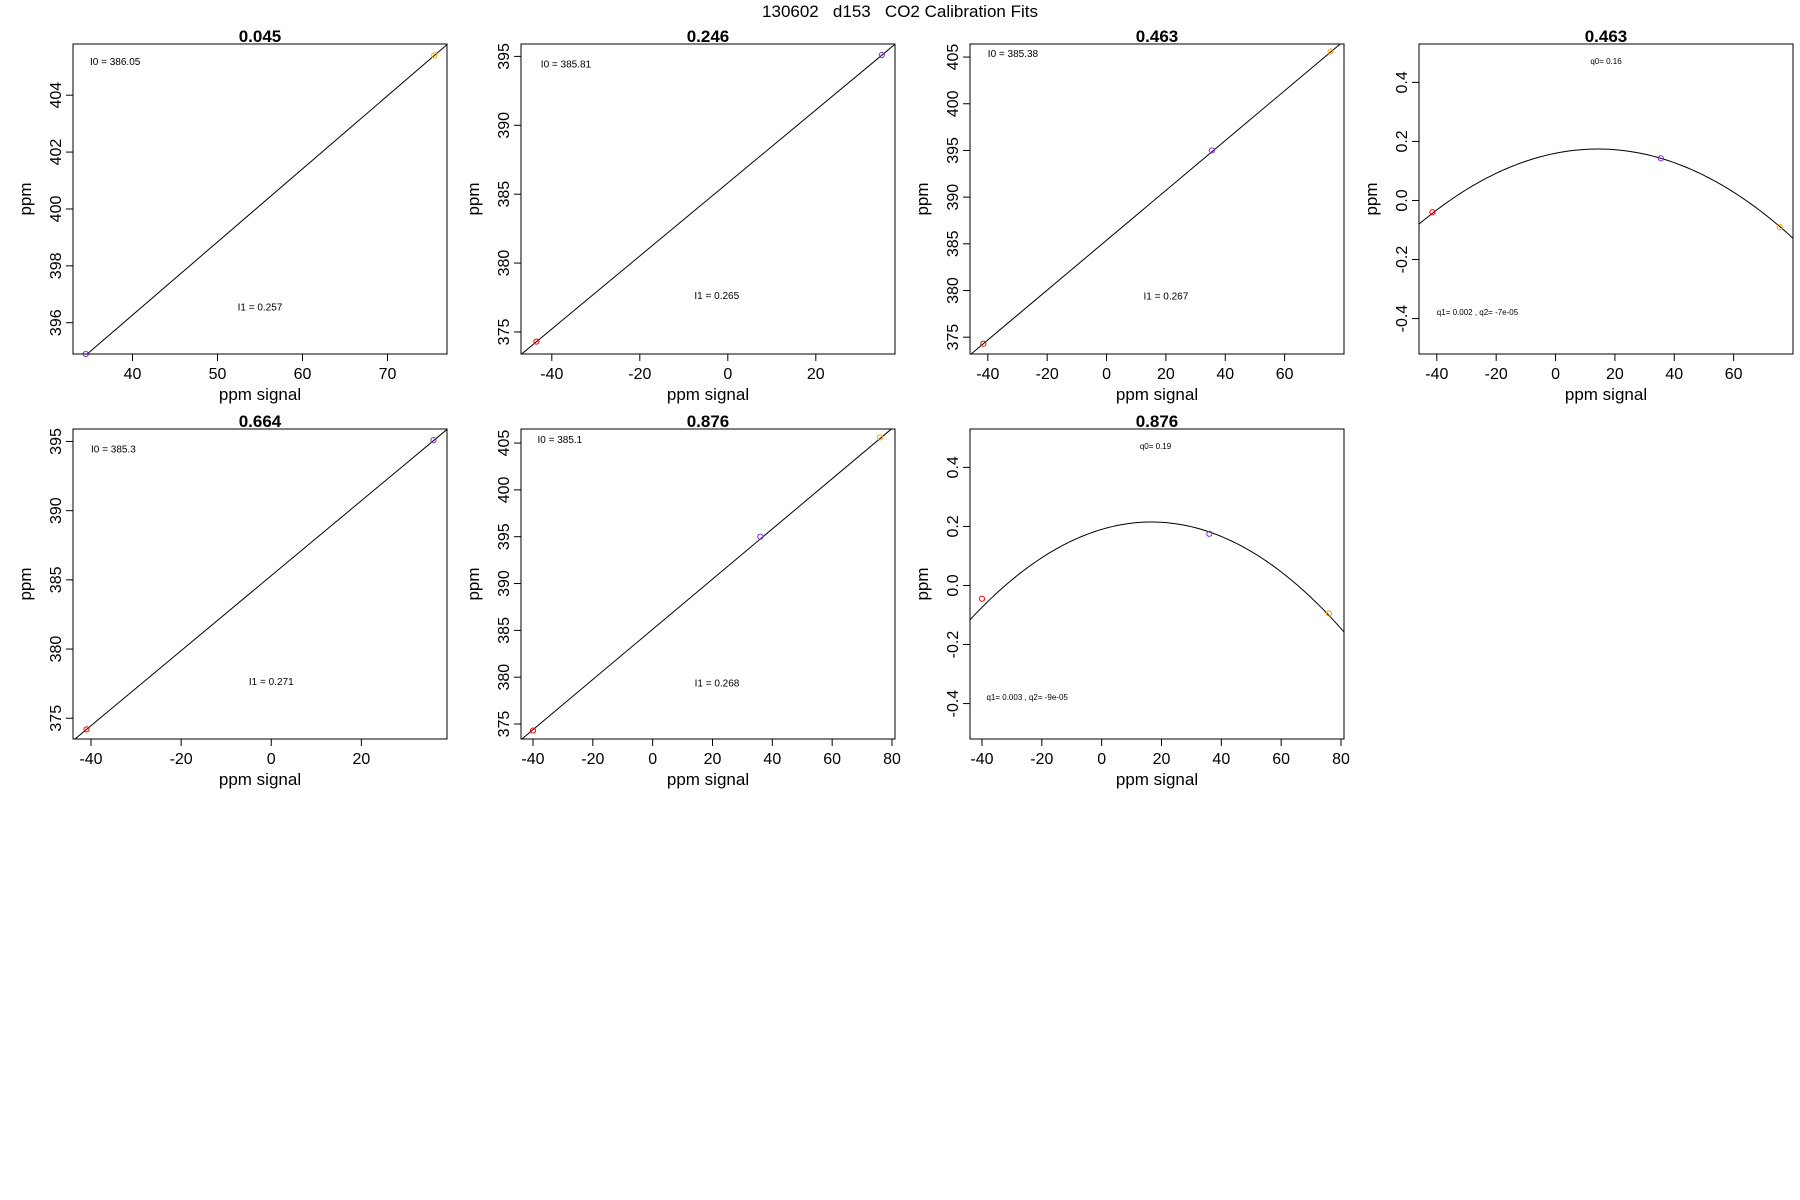  Describe the element at coordinates (260, 36) in the screenshot. I see `panel-title: 0.045` at that location.